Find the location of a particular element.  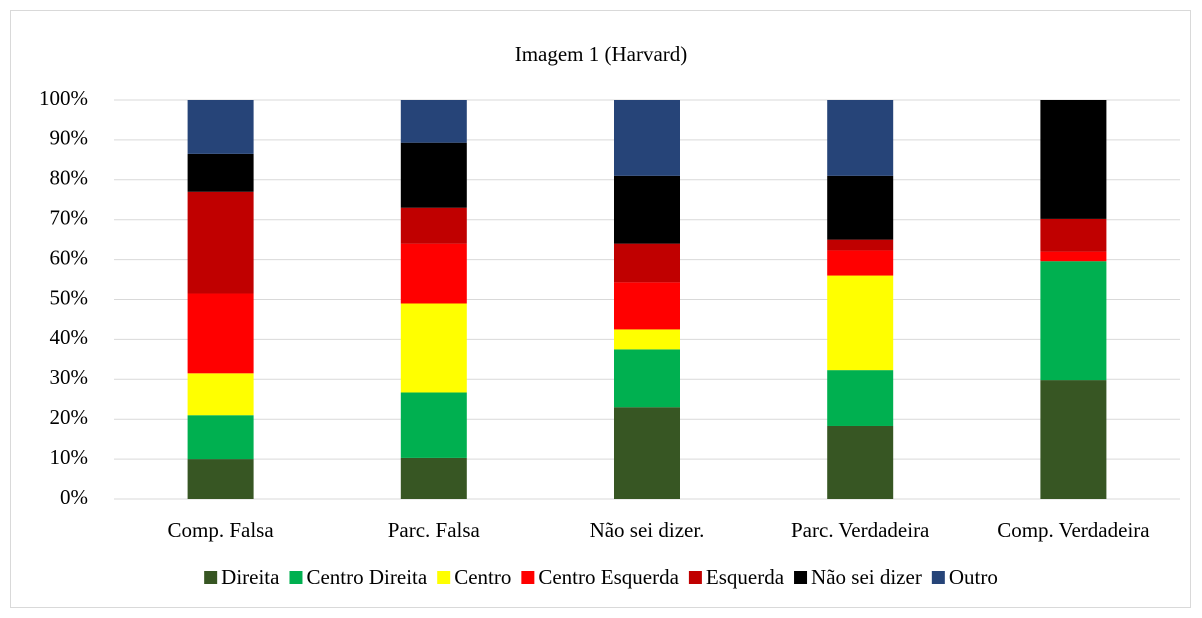

legend-label: Centro Esquerda is located at coordinates (608, 577).